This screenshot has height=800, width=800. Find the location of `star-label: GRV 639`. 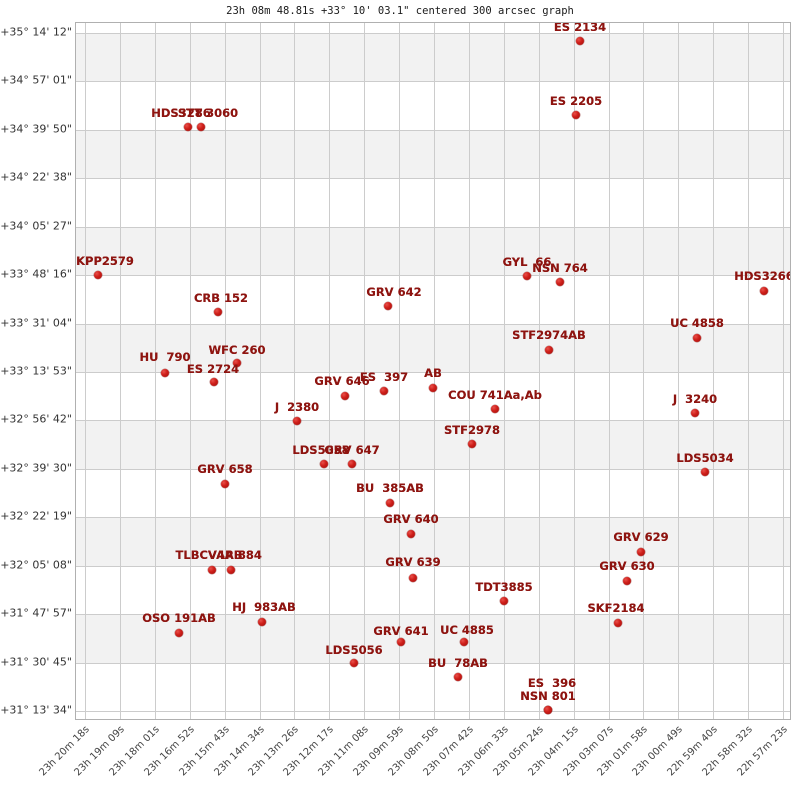

star-label: GRV 639 is located at coordinates (413, 562).